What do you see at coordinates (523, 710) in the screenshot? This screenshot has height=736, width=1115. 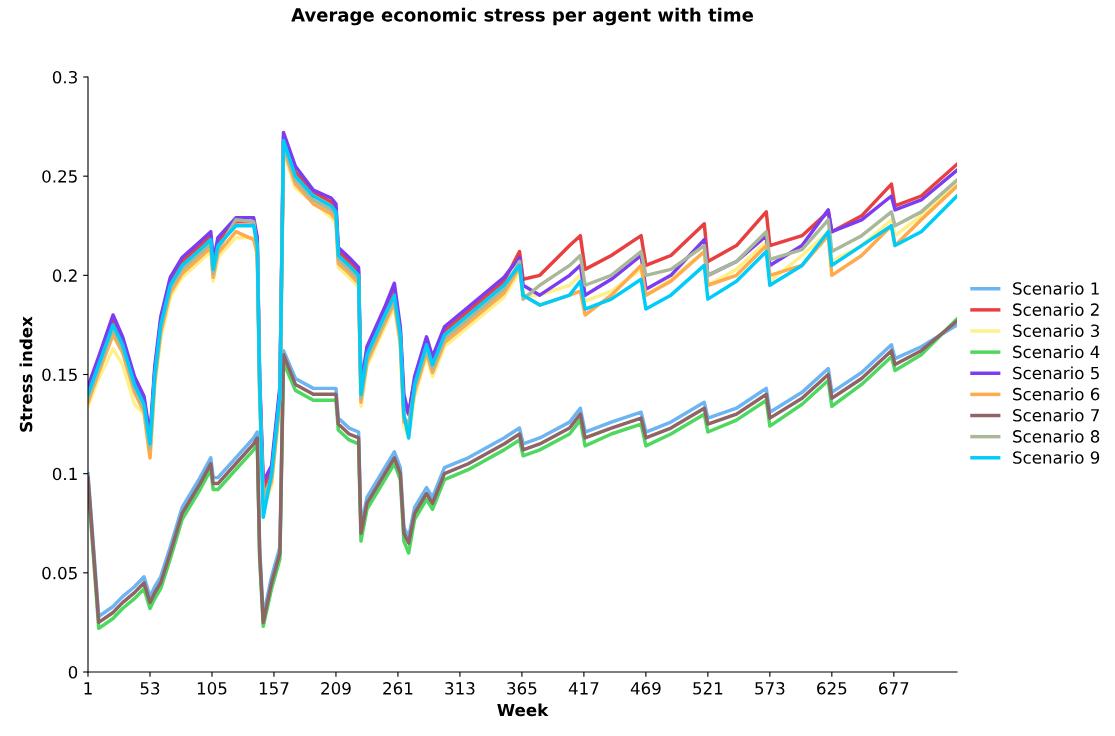 I see `x-axis-title: Week` at bounding box center [523, 710].